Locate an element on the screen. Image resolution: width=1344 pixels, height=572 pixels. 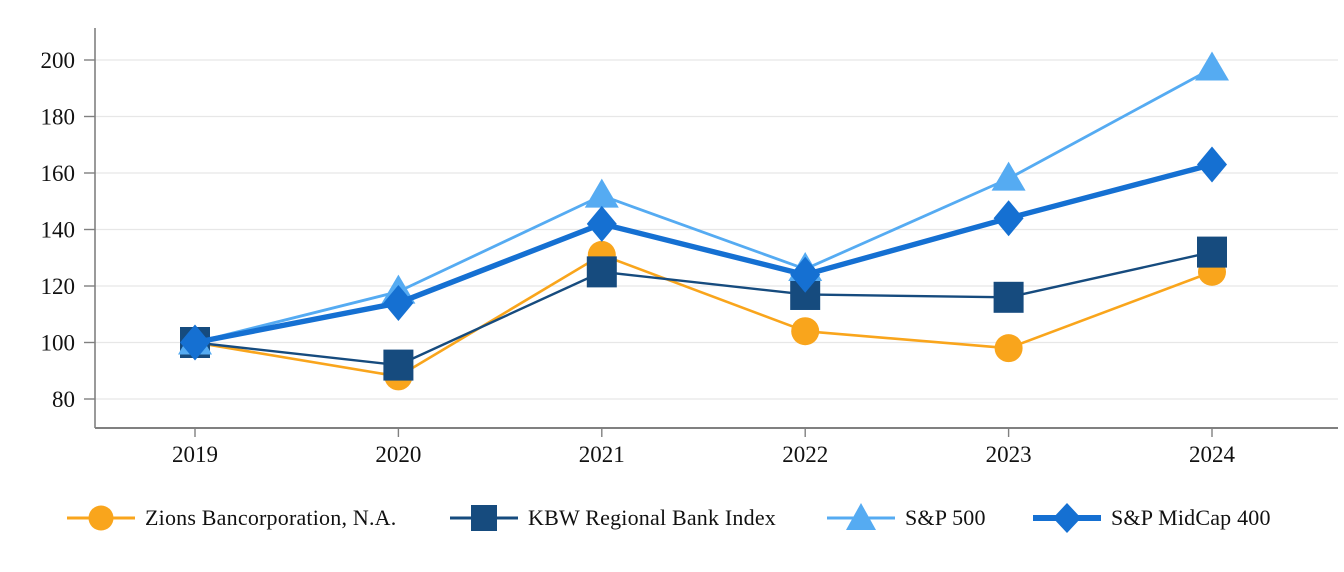
zions-bancorporation-n-a-marker-icon is located at coordinates (101, 518).